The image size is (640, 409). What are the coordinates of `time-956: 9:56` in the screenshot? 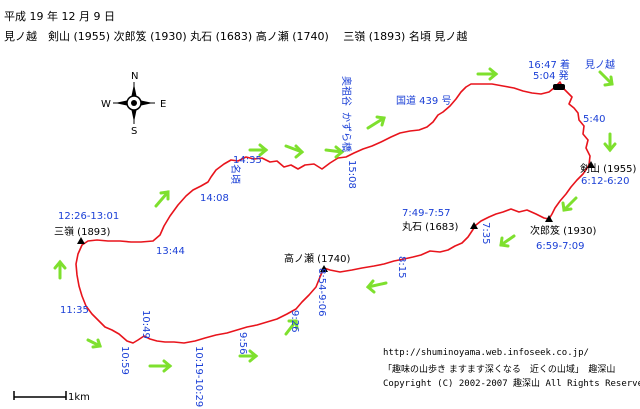 It's located at (242, 343).